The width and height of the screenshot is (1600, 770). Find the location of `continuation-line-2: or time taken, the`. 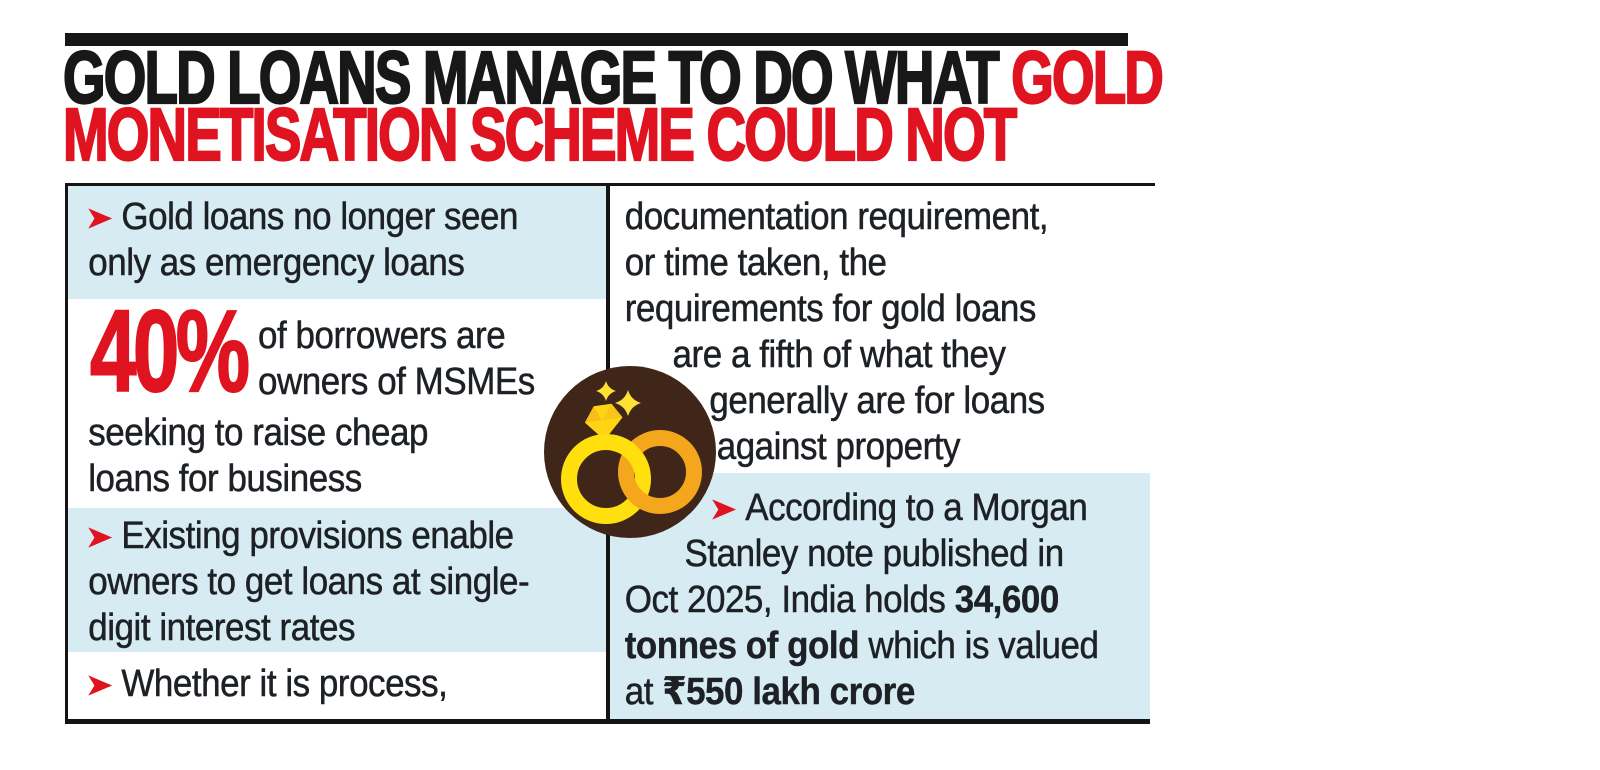

continuation-line-2: or time taken, the is located at coordinates (755, 263).